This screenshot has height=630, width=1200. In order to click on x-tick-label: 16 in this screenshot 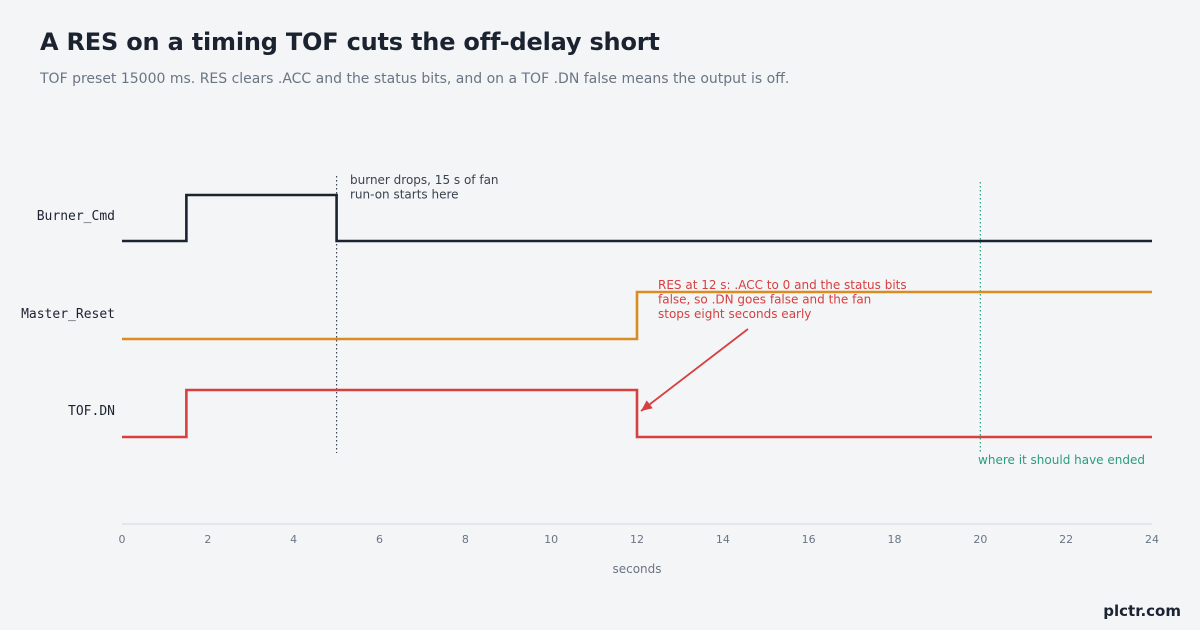, I will do `click(809, 539)`.